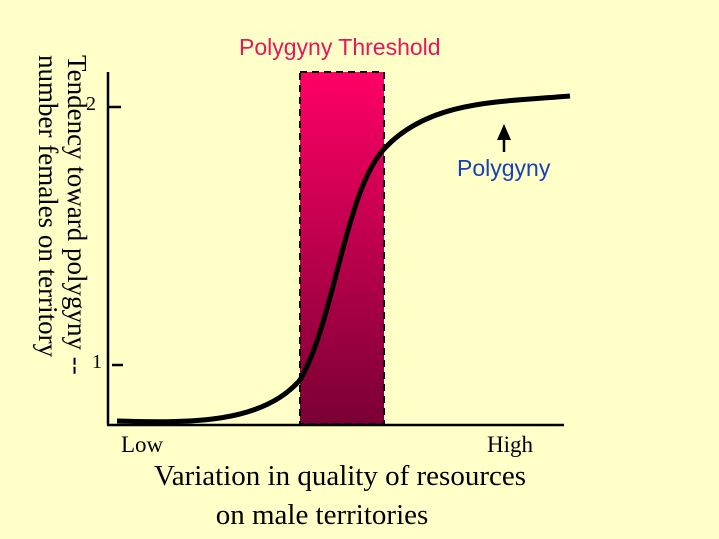 This screenshot has height=539, width=719. What do you see at coordinates (91, 104) in the screenshot?
I see `y-tick-label-2: 2` at bounding box center [91, 104].